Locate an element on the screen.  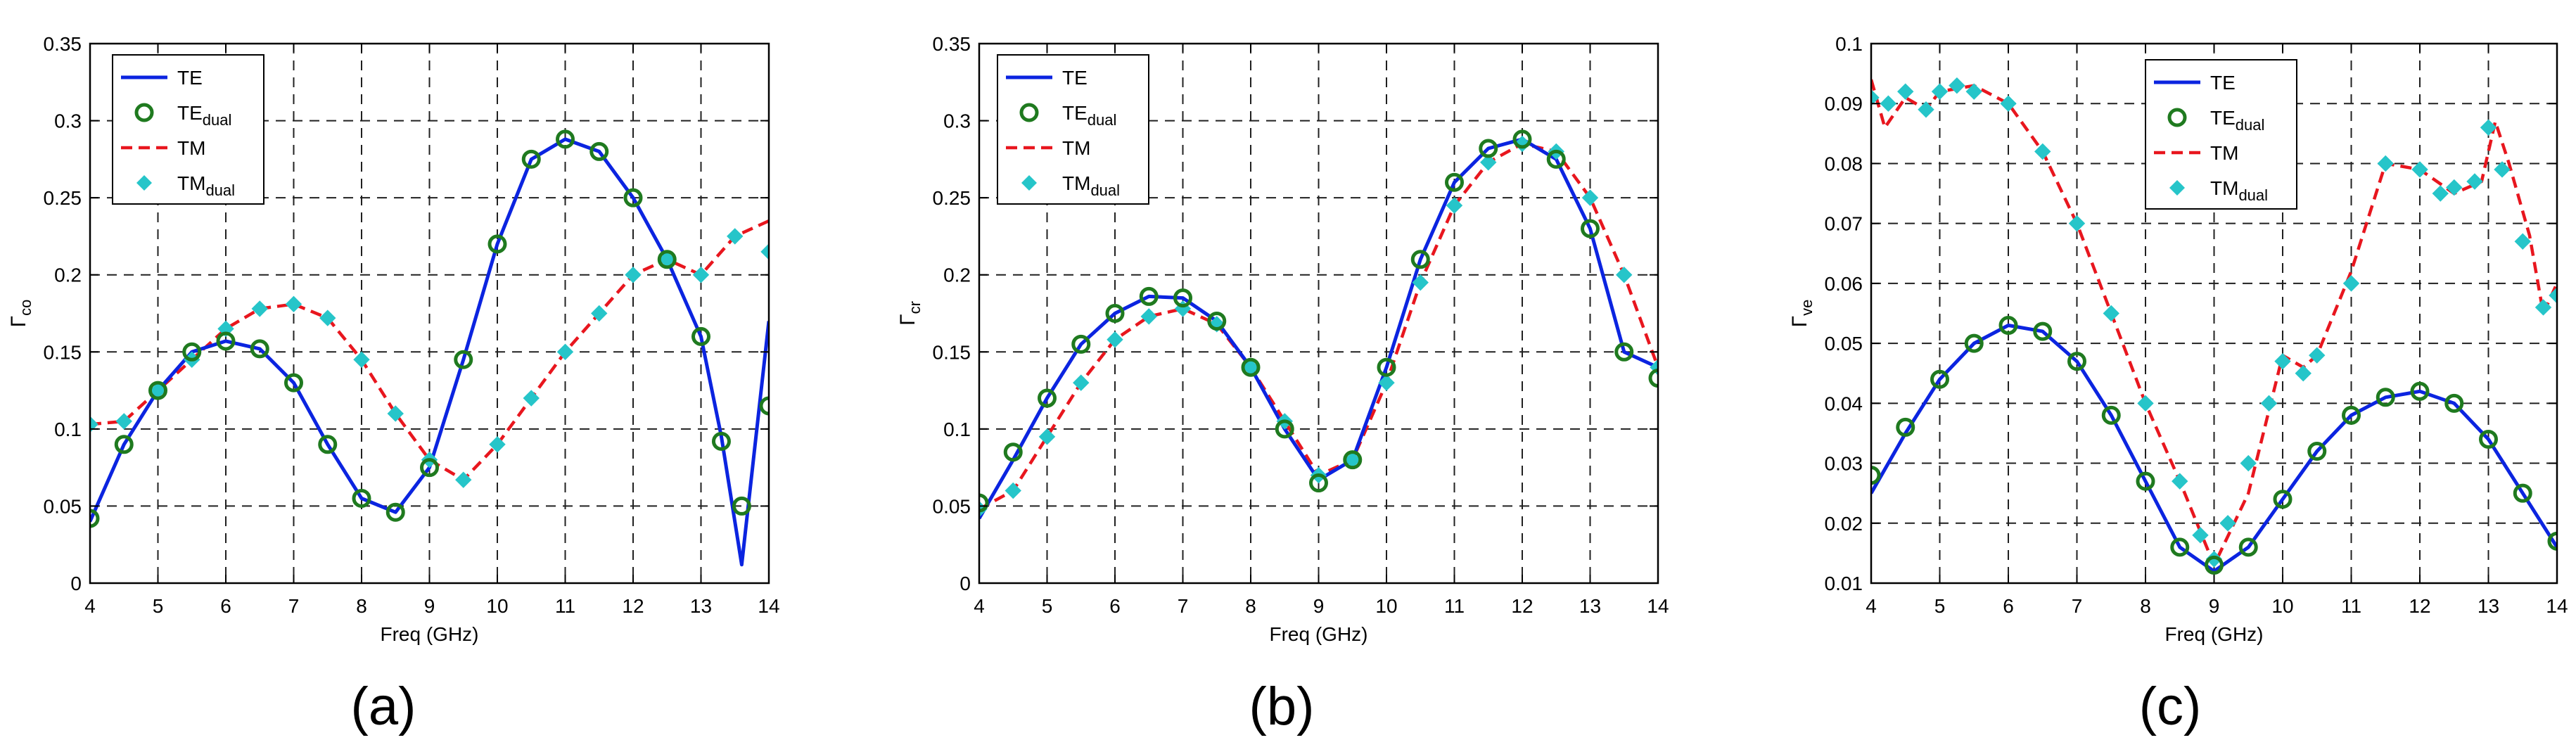
legend-label: TEdual is located at coordinates (1089, 115).